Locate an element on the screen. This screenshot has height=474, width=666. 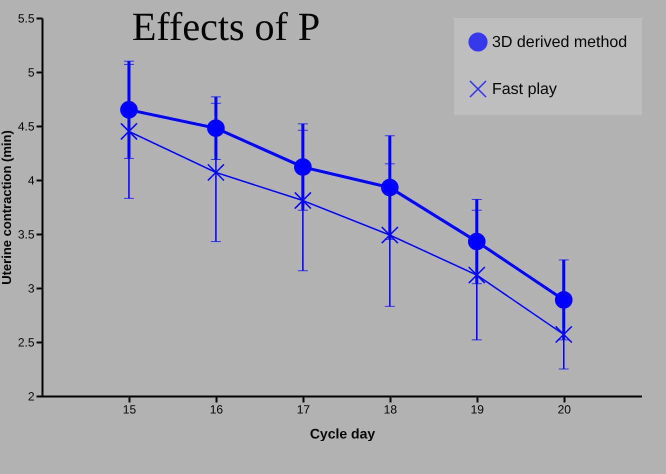
x-tick-label: 16 is located at coordinates (217, 409).